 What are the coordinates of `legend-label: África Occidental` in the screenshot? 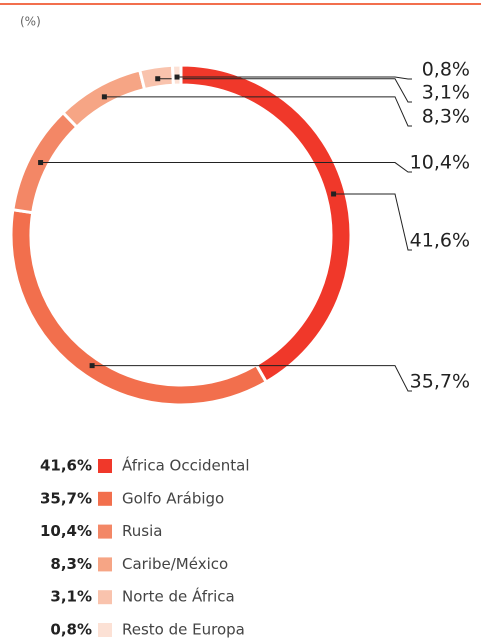 It's located at (186, 465).